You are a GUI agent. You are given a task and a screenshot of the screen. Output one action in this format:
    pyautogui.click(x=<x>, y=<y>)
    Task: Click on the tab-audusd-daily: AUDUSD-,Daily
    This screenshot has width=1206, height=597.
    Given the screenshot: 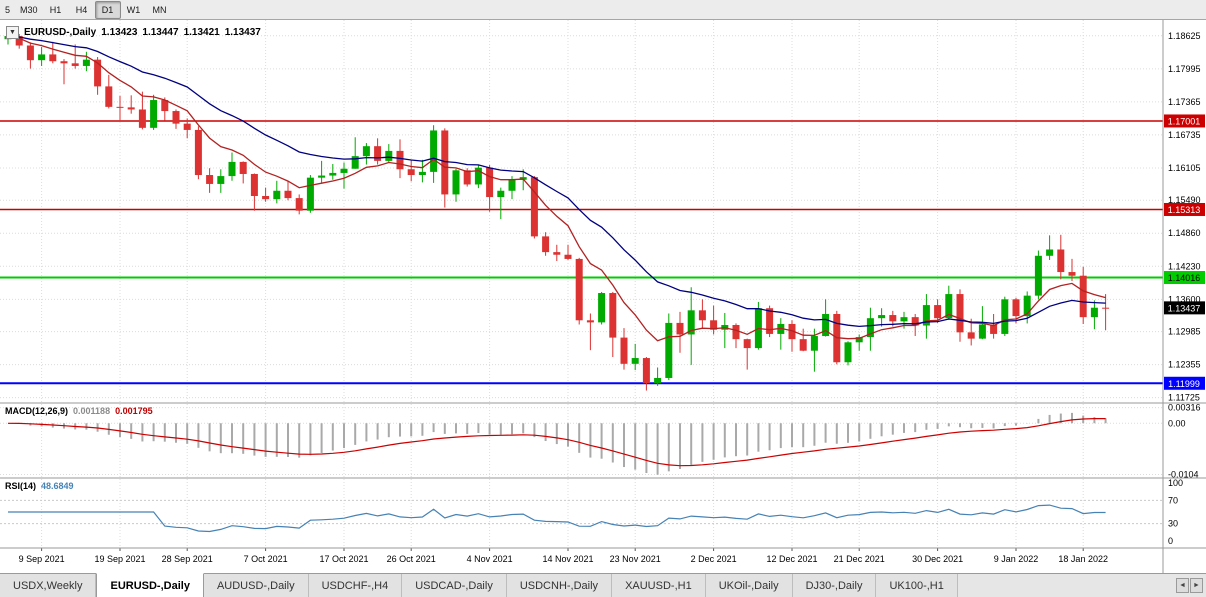 What is the action you would take?
    pyautogui.click(x=256, y=585)
    